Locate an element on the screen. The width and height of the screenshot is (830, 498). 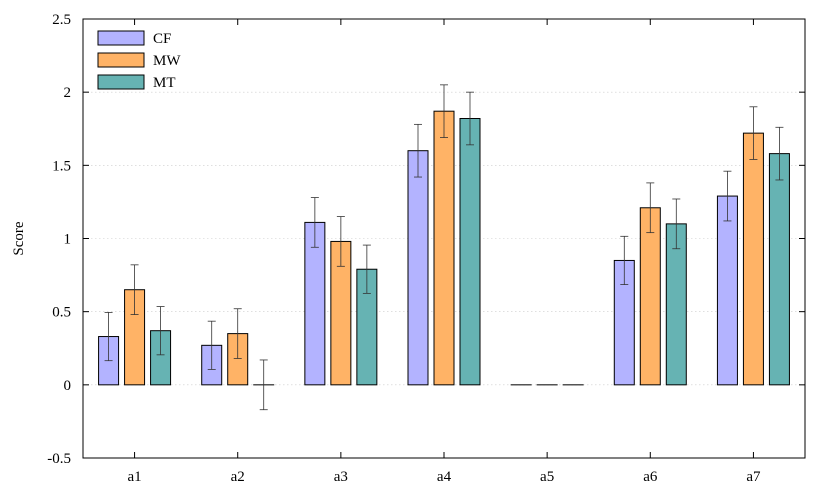
y-tick-label: 0 is located at coordinates (68, 386).